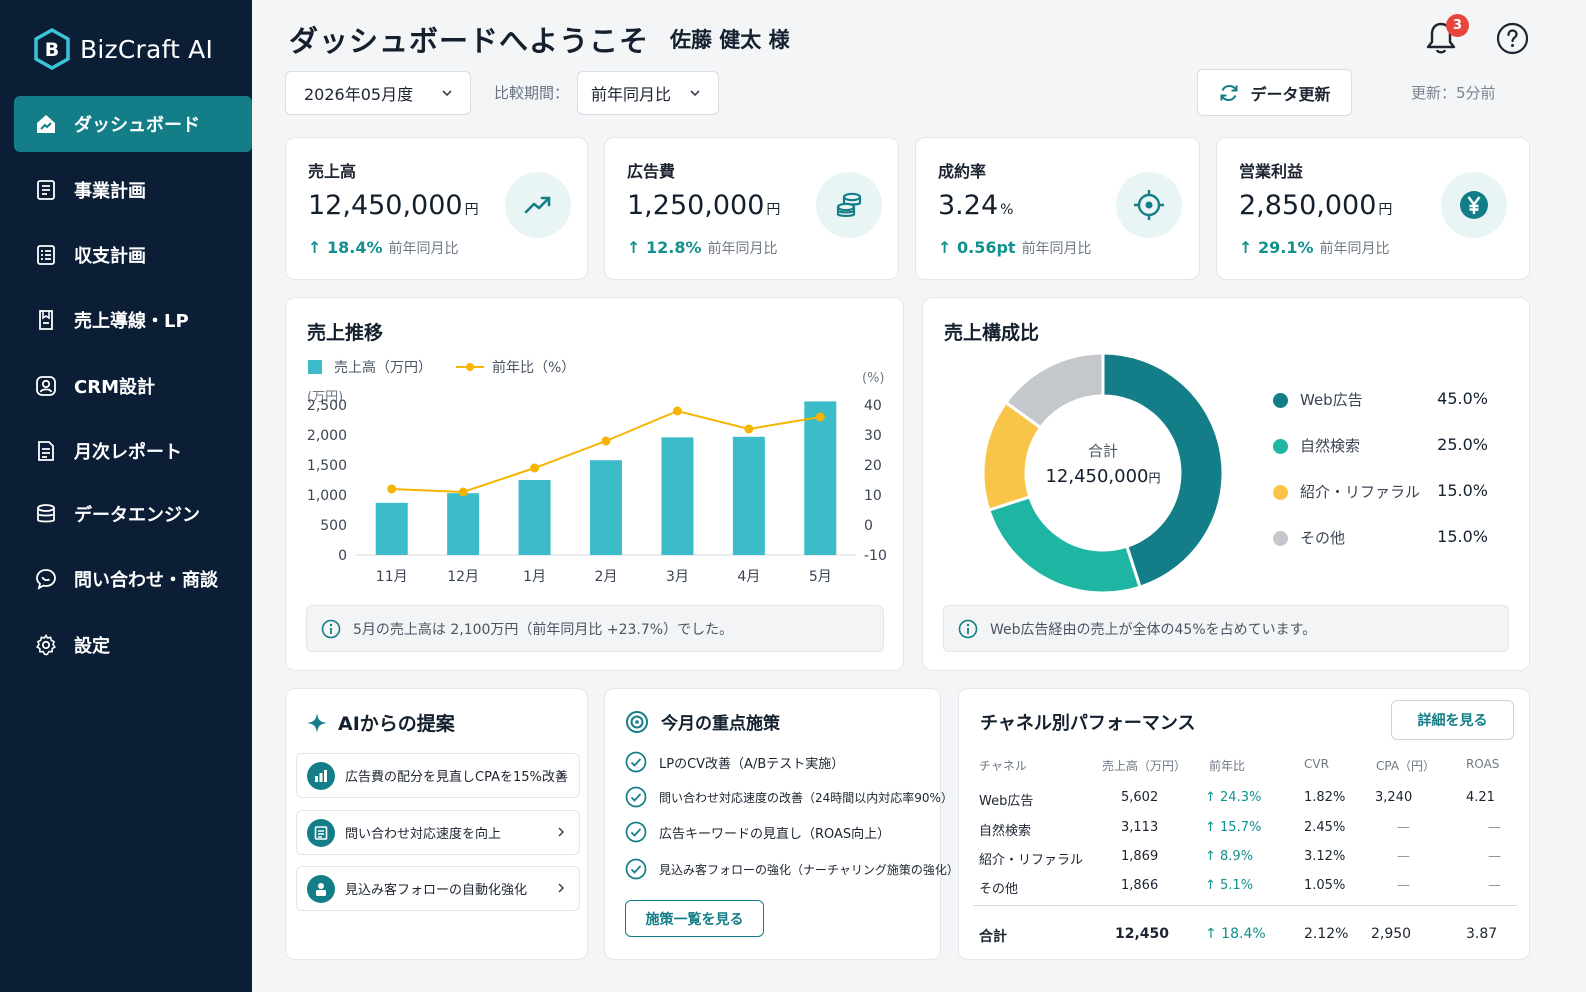 The width and height of the screenshot is (1586, 992). I want to click on help-icon, so click(1512, 38).